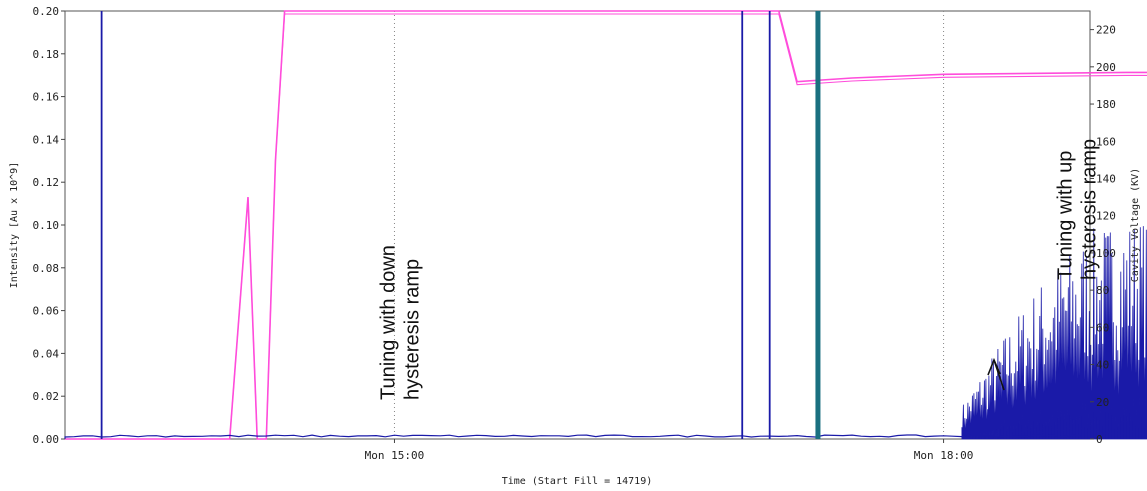 The width and height of the screenshot is (1147, 491). What do you see at coordinates (1102, 327) in the screenshot?
I see `y-right-tick-label-3: 60` at bounding box center [1102, 327].